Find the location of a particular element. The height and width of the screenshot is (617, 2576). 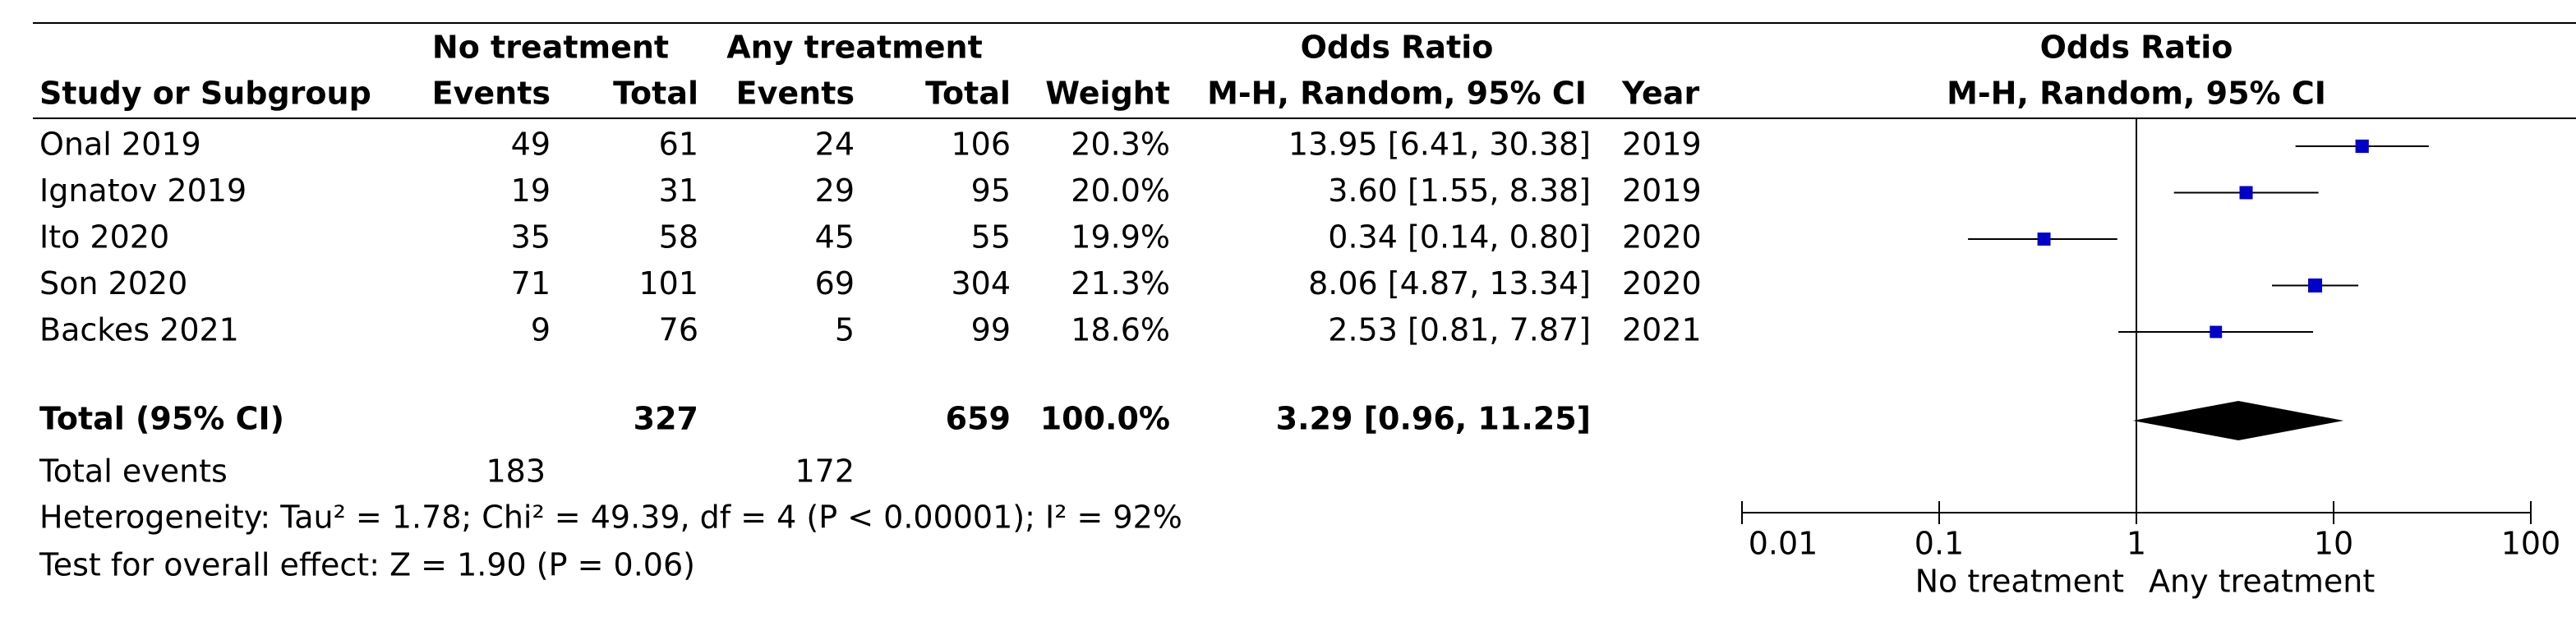

table-cell: 19.9% is located at coordinates (1120, 237).